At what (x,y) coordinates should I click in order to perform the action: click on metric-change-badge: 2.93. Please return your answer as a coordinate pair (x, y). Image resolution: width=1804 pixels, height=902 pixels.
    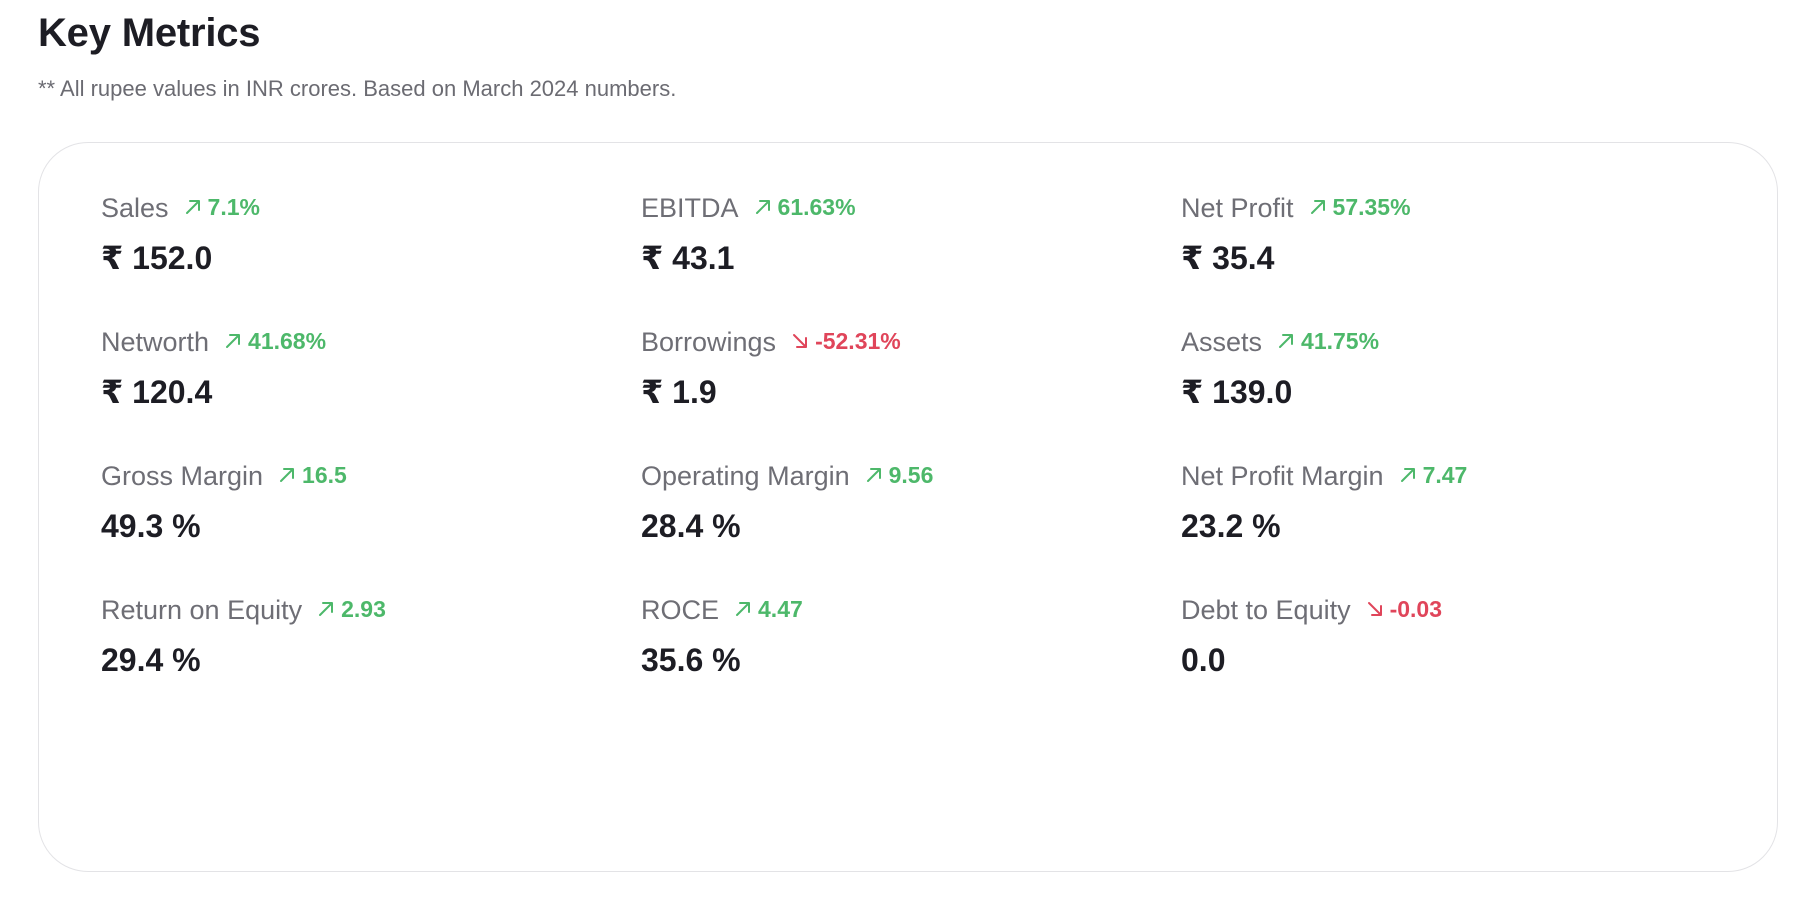
    Looking at the image, I should click on (351, 609).